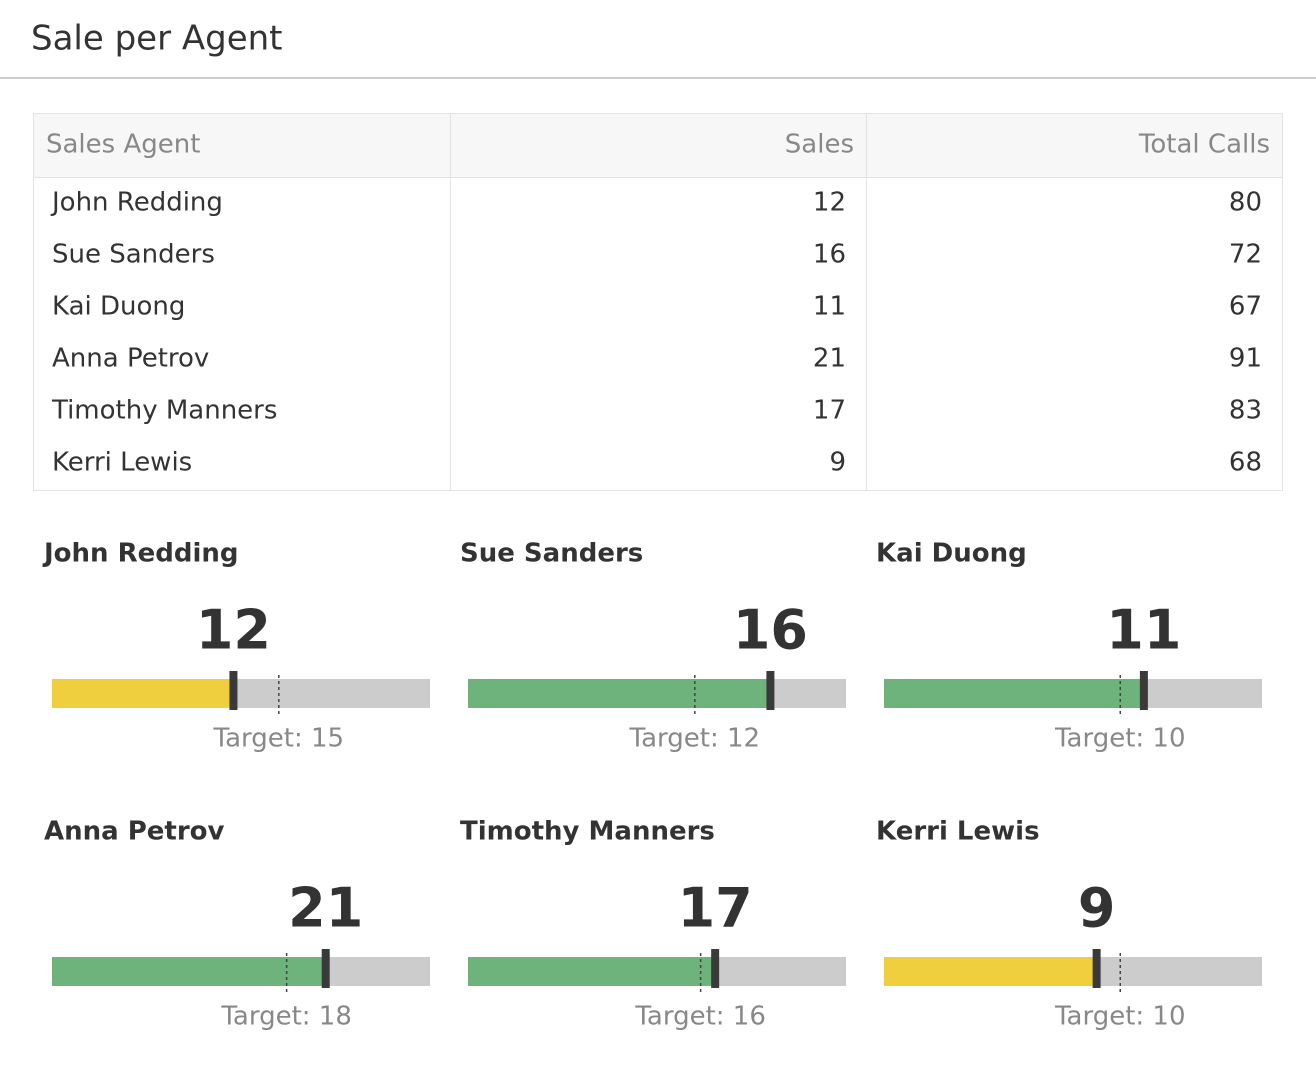 The height and width of the screenshot is (1084, 1316). I want to click on table-cell: John Redding, so click(136, 203).